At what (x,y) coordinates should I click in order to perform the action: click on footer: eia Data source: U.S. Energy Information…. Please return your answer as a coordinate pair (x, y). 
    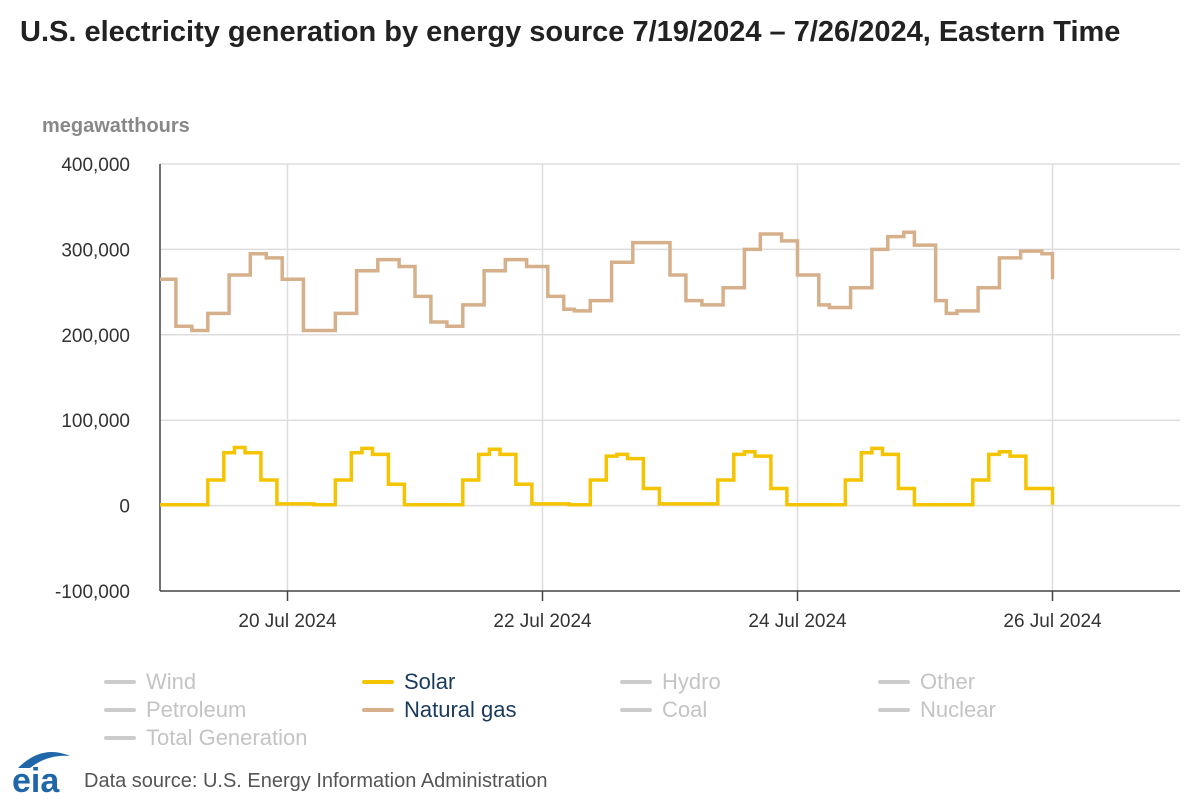
    Looking at the image, I should click on (279, 770).